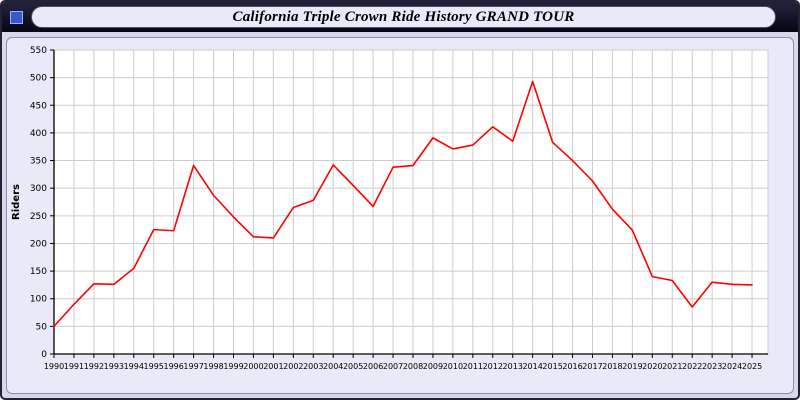 The height and width of the screenshot is (400, 800). Describe the element at coordinates (38, 51) in the screenshot. I see `svg-text: 550` at that location.